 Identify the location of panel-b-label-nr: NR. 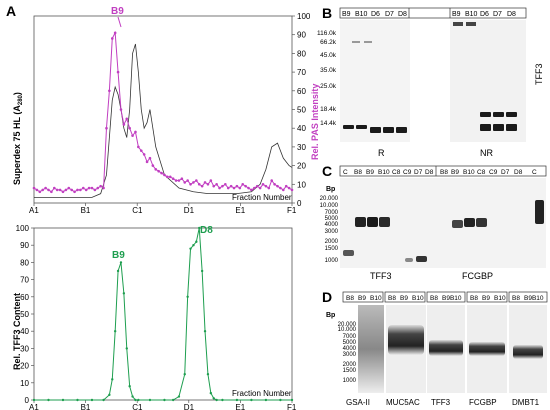
(486, 153).